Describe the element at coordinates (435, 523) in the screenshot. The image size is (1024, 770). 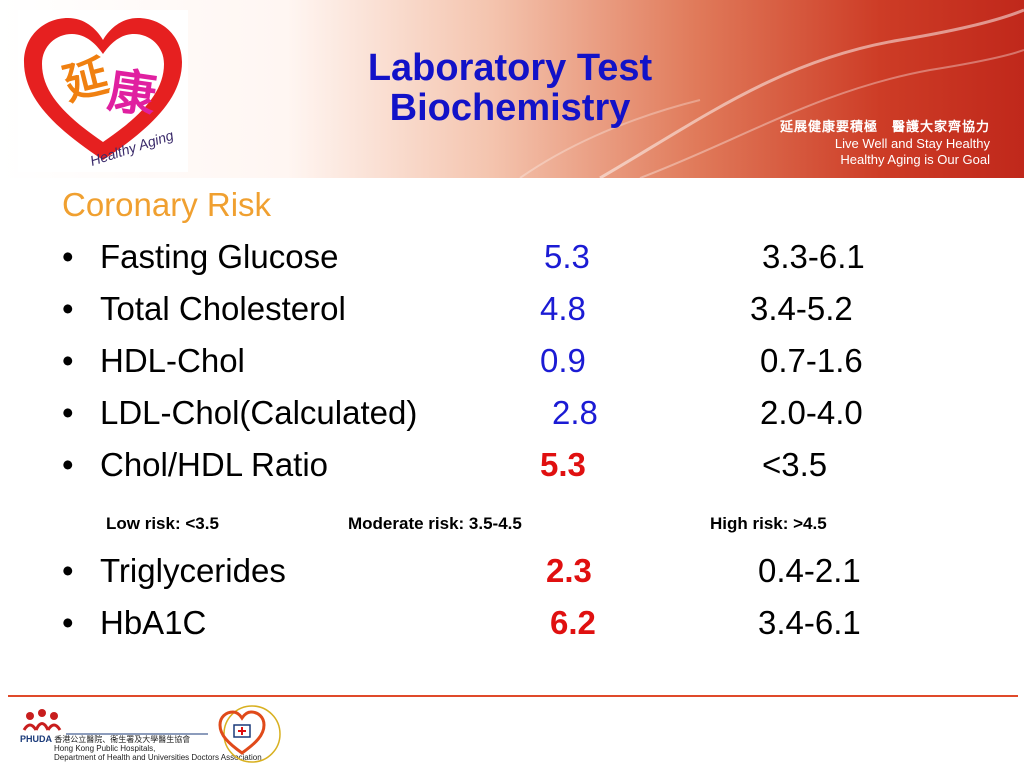
I see `risk-moderate: Moderate risk: 3.5-4.5` at that location.